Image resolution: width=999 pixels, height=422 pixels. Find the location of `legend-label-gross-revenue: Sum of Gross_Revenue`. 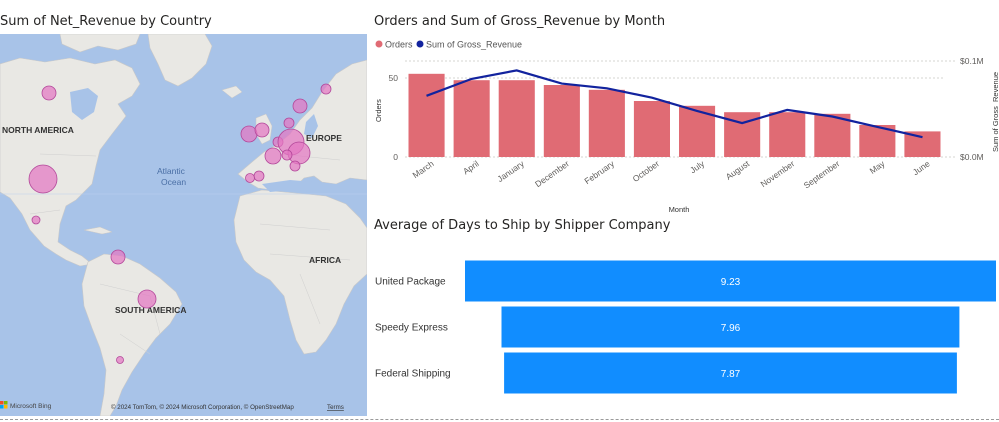

legend-label-gross-revenue: Sum of Gross_Revenue is located at coordinates (474, 45).